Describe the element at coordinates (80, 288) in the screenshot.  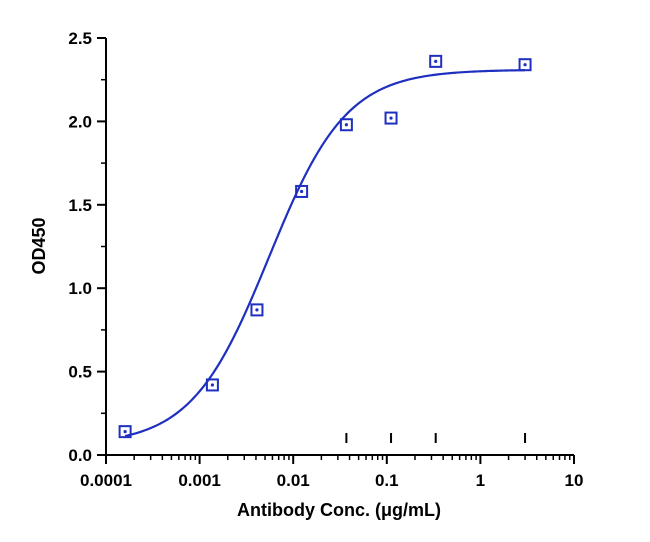
I see `y-tick-label: 1.0` at that location.